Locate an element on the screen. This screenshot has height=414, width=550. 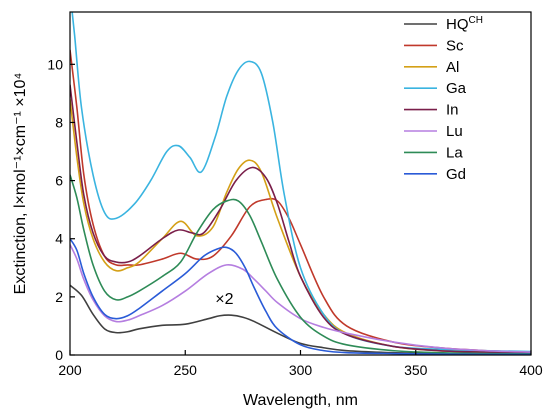
x-tick-label: 350 is located at coordinates (416, 370).